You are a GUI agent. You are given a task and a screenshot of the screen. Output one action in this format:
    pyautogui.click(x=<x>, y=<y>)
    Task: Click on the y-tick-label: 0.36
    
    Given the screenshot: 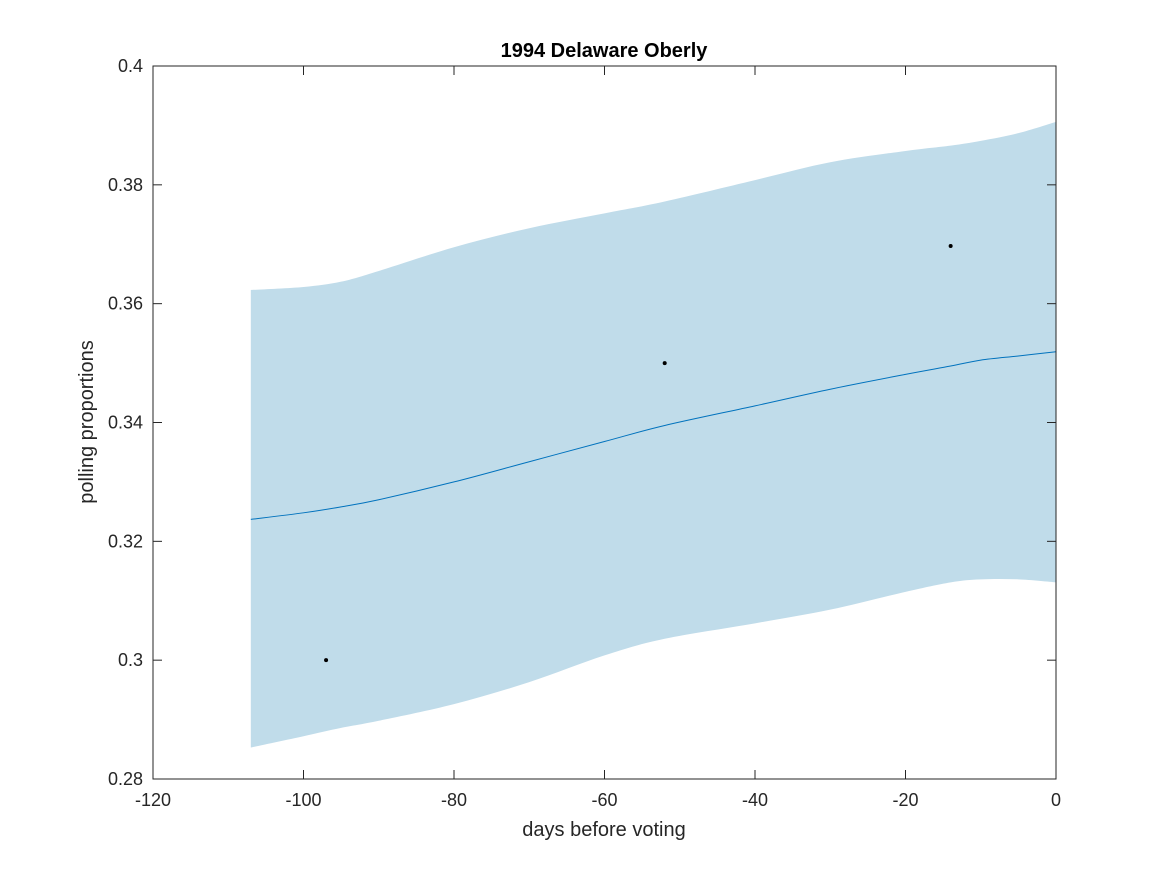 What is the action you would take?
    pyautogui.click(x=125, y=304)
    